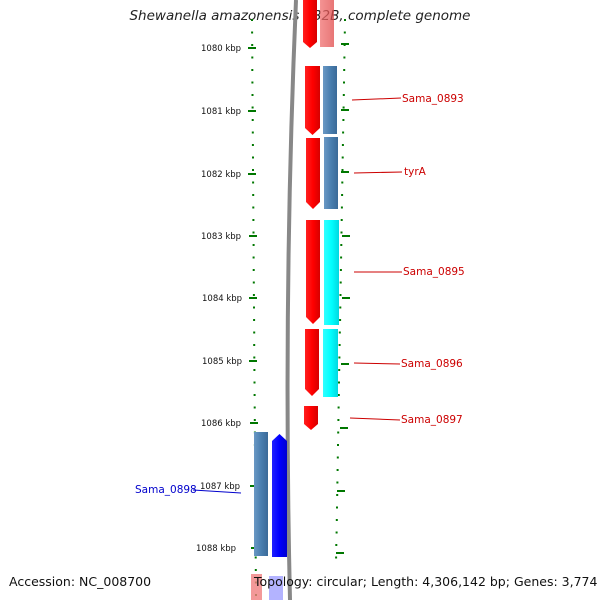 This screenshot has width=600, height=600. What do you see at coordinates (220, 487) in the screenshot?
I see `ruler-label-1087: 1087 kbp` at bounding box center [220, 487].